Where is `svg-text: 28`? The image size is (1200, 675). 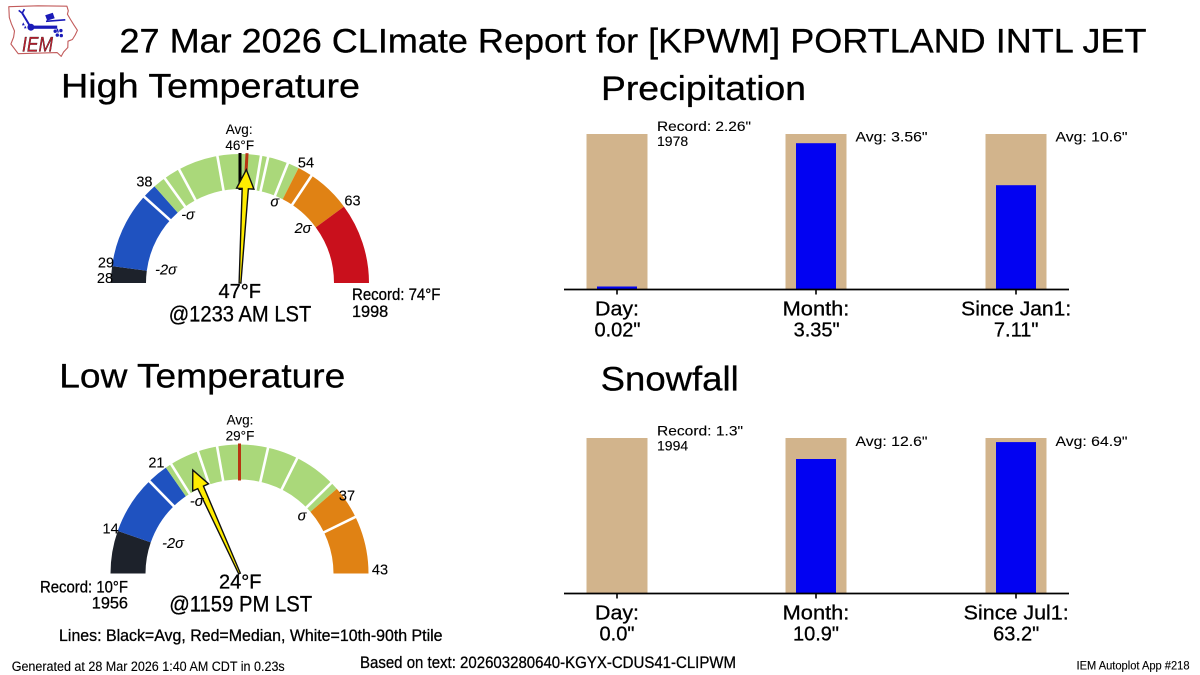 svg-text: 28 is located at coordinates (105, 279).